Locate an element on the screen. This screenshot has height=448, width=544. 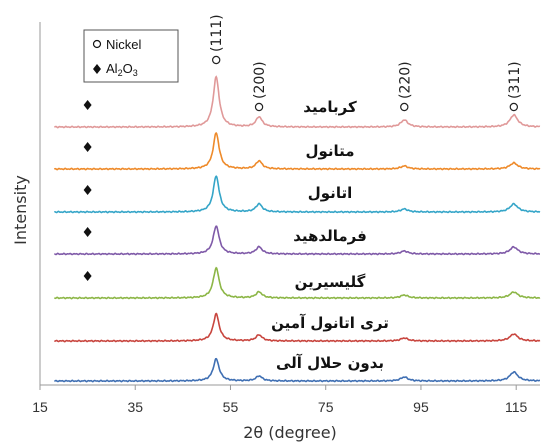
x-tick-label-15: 15 is located at coordinates (40, 407).